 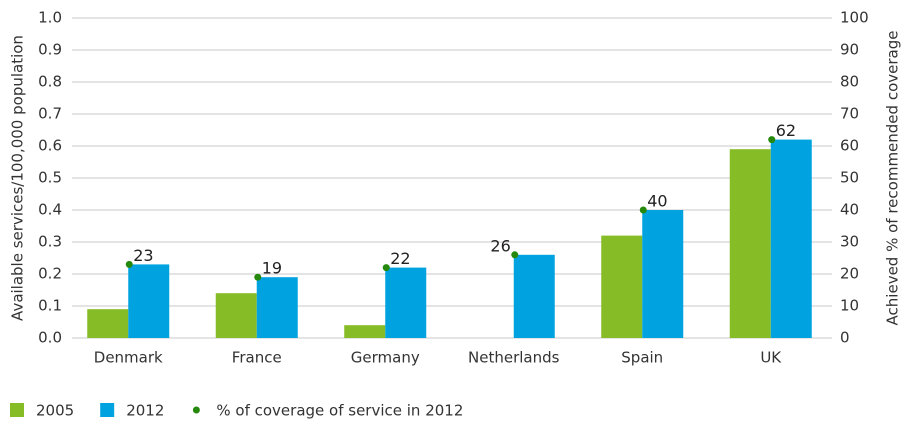 What do you see at coordinates (514, 358) in the screenshot?
I see `x-tick-label: Netherlands` at bounding box center [514, 358].